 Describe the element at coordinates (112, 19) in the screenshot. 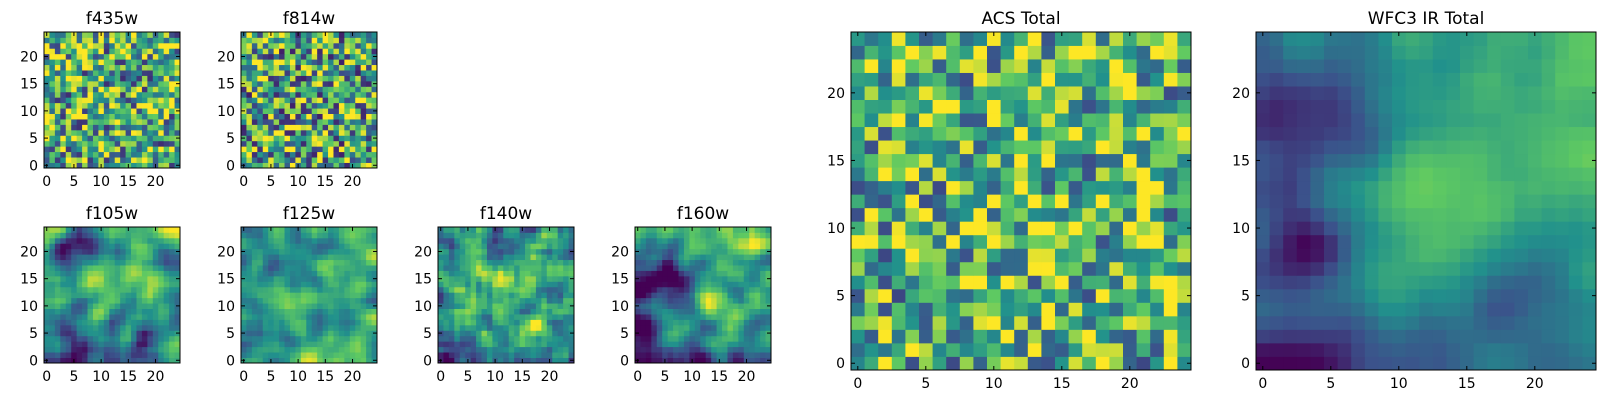

I see `panel-title: f435w` at that location.